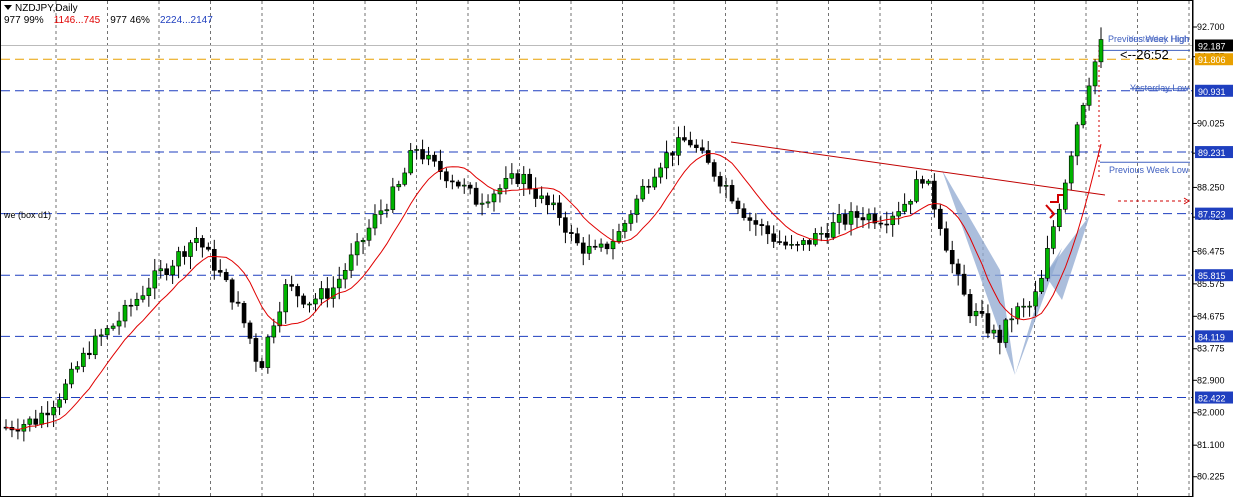 The width and height of the screenshot is (1234, 502). Describe the element at coordinates (12, 20) in the screenshot. I see `indicator-1-value: 977` at that location.